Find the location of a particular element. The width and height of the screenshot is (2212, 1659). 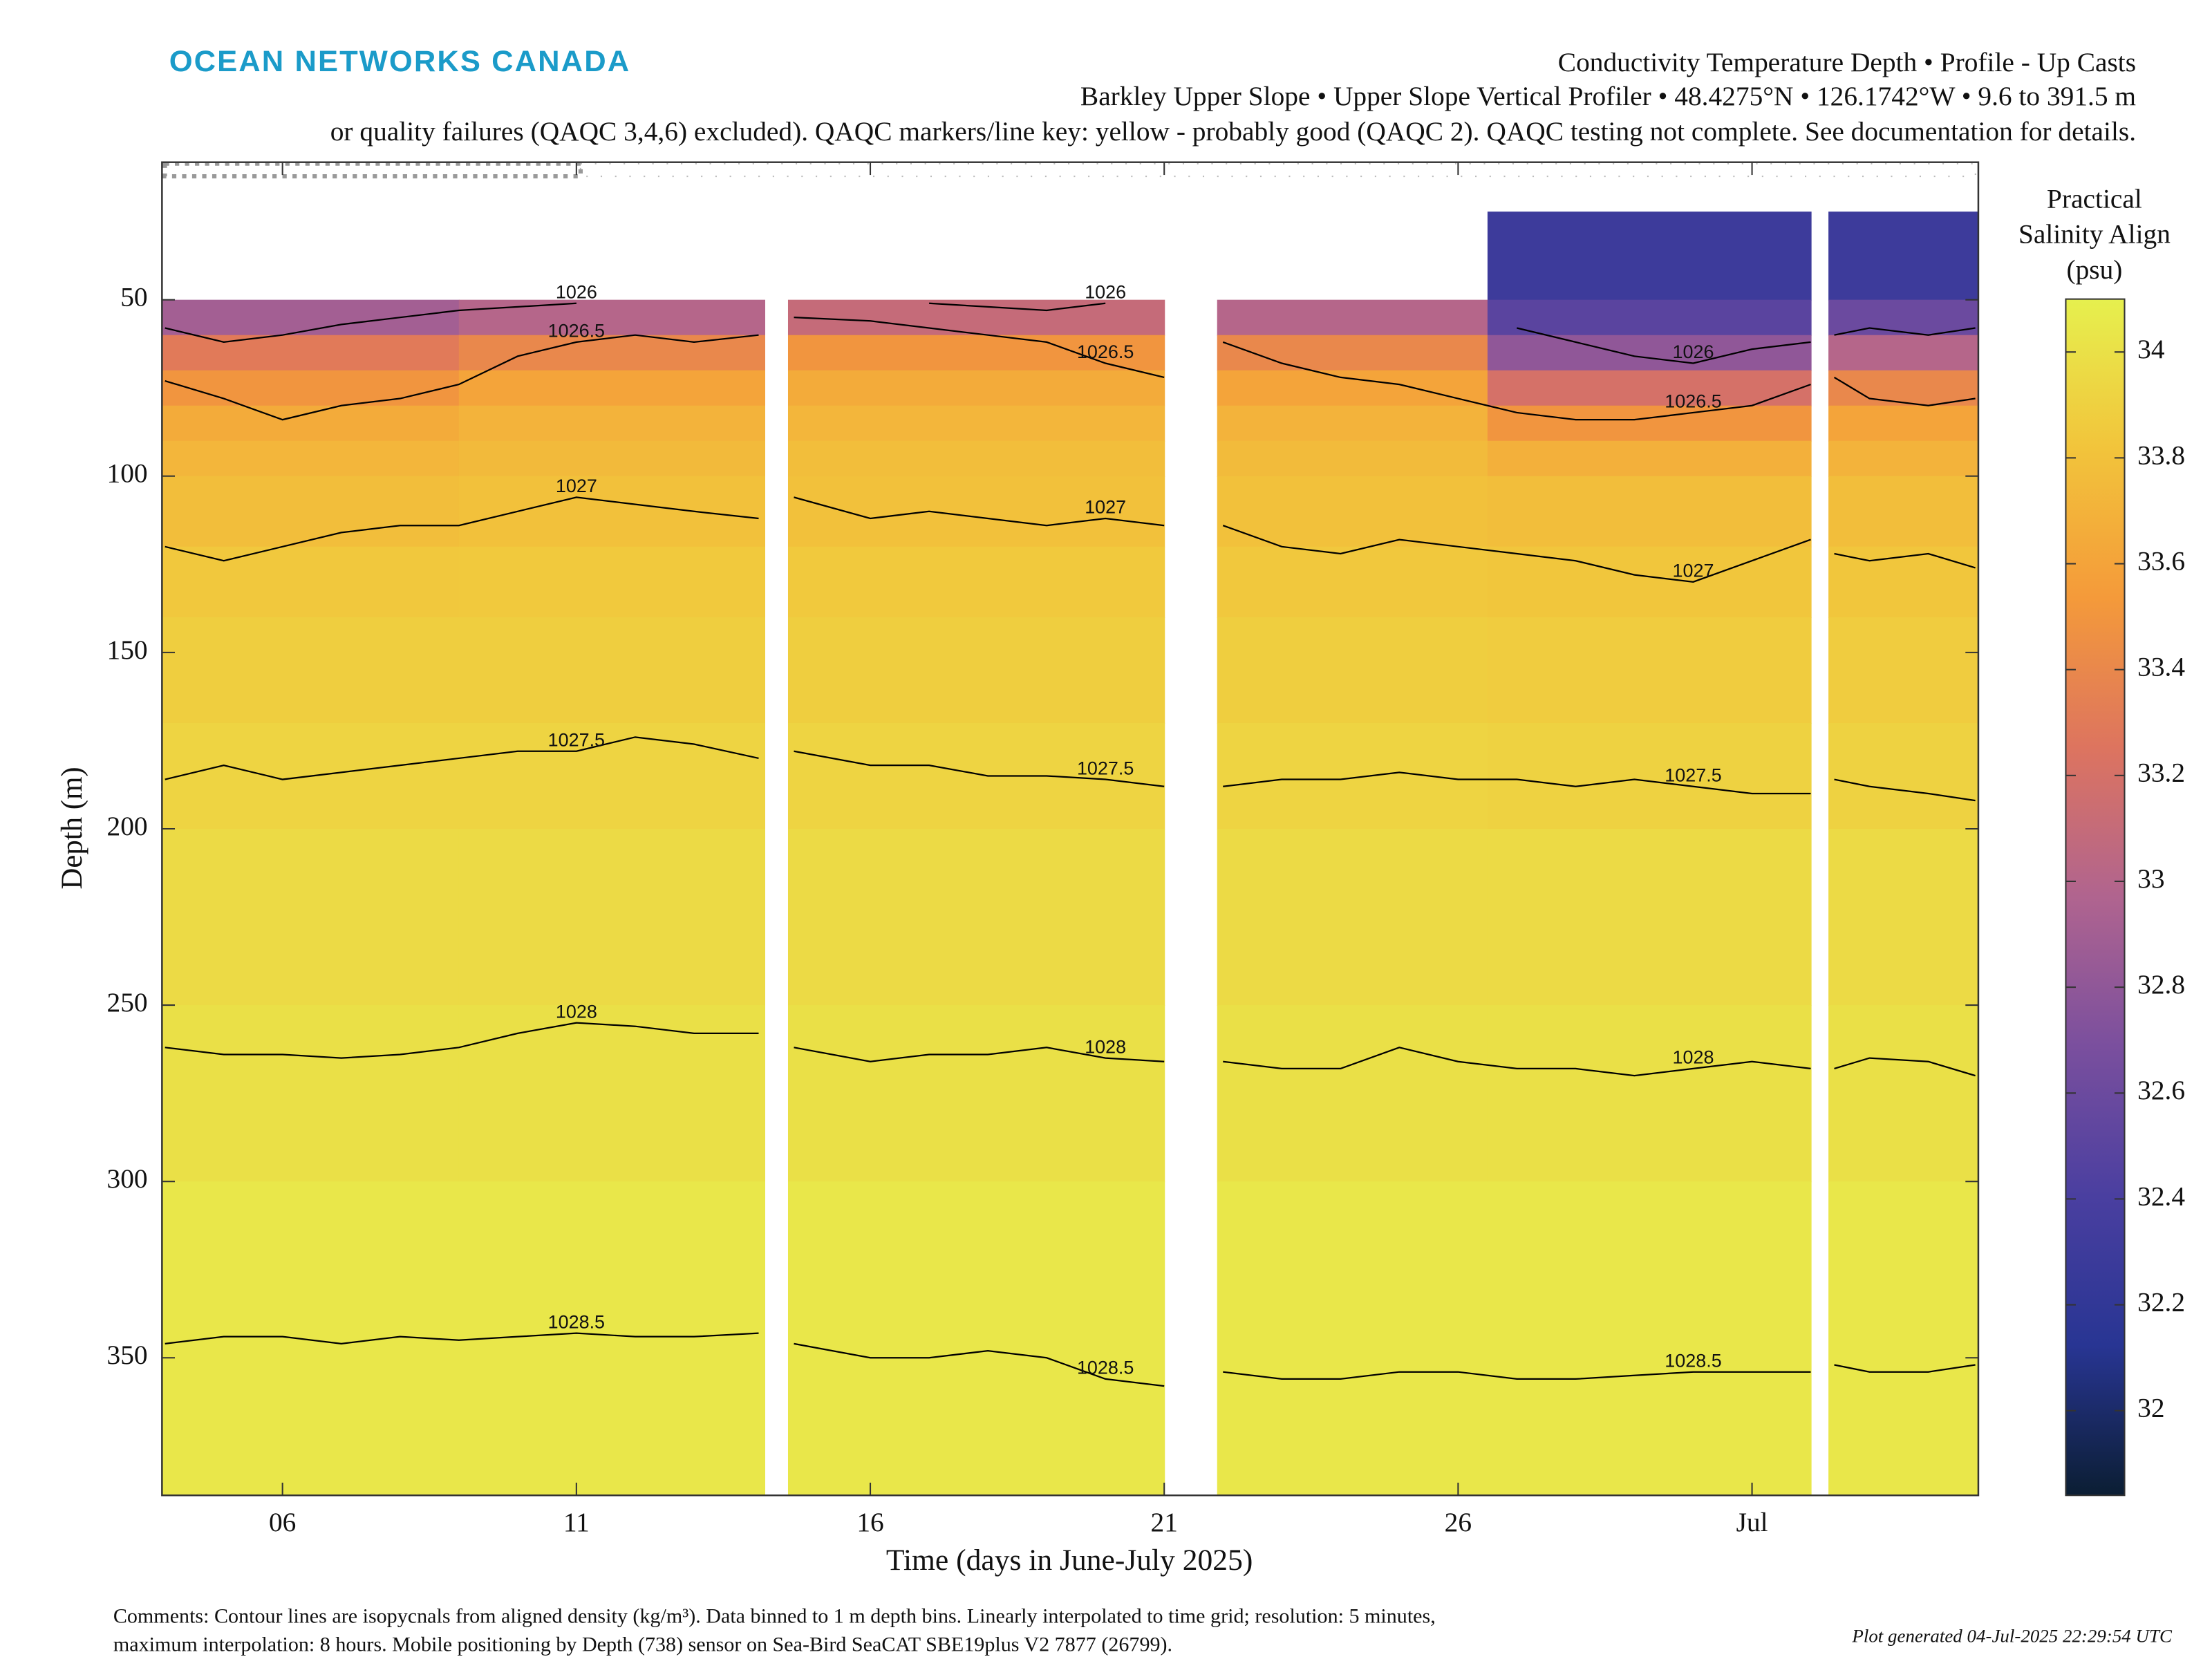

colorbar-tick-label: 33.6 is located at coordinates (2161, 562).